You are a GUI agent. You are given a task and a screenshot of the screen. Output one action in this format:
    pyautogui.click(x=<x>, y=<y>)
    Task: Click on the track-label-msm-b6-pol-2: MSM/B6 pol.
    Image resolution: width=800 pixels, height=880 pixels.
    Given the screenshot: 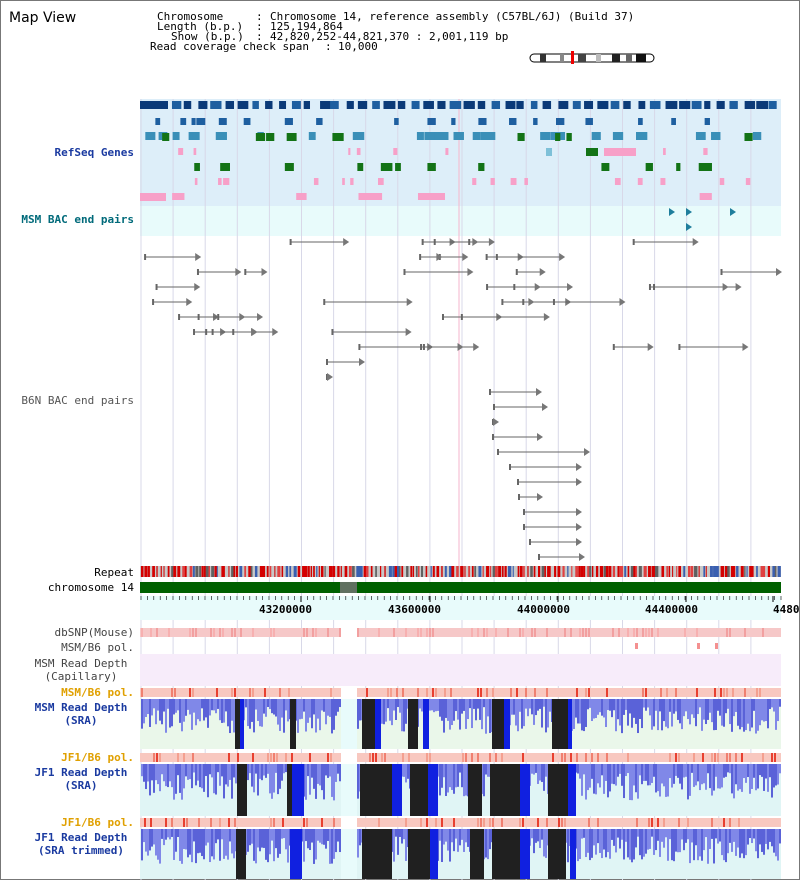 What is the action you would take?
    pyautogui.click(x=97, y=692)
    